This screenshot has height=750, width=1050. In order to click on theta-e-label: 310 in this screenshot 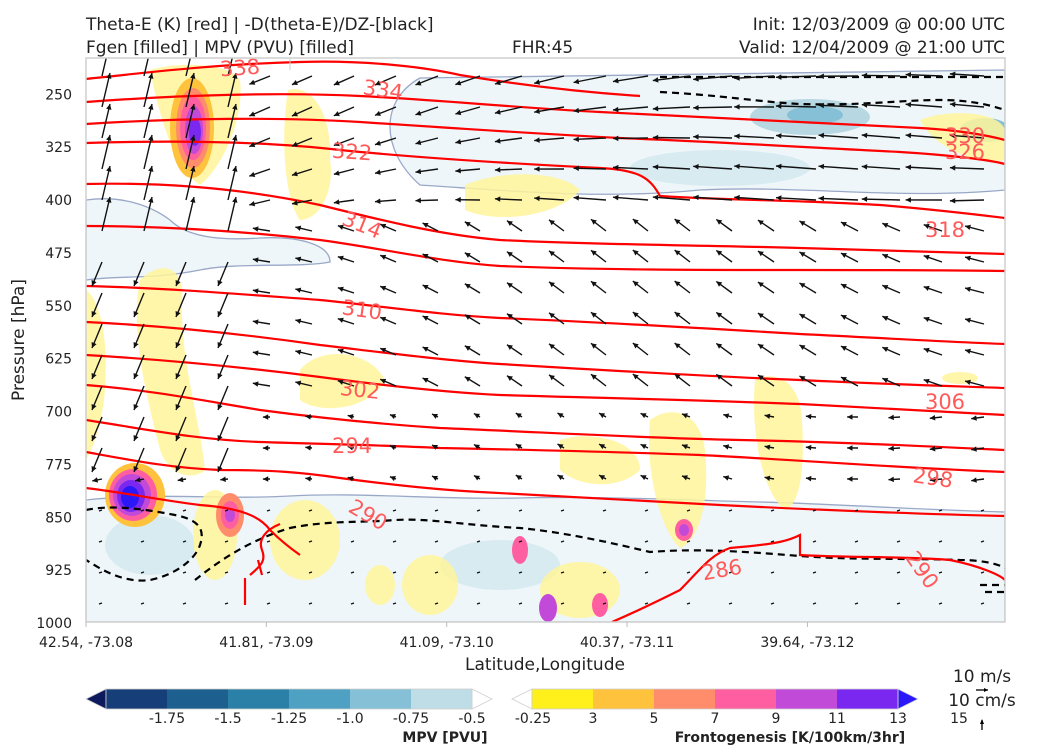, I will do `click(361, 309)`.